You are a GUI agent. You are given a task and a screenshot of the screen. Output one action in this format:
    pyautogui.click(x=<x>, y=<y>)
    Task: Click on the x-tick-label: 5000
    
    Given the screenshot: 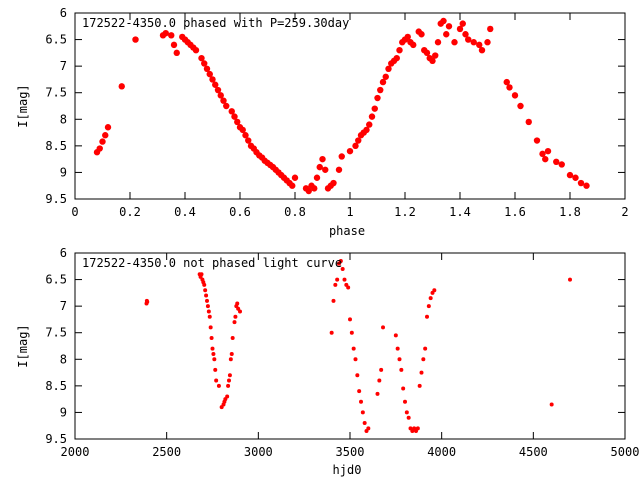 What is the action you would take?
    pyautogui.click(x=625, y=452)
    